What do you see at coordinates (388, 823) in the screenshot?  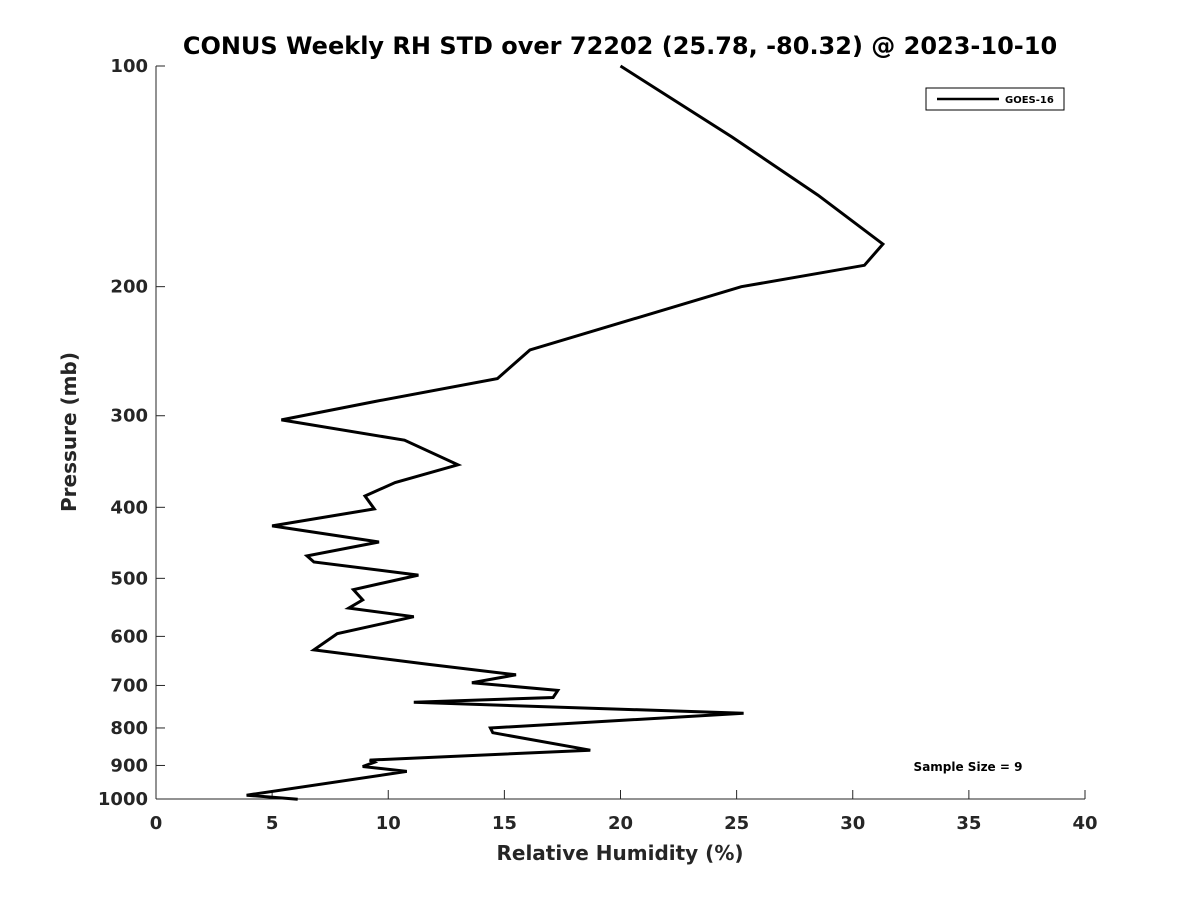 I see `x-tick-label: 10` at bounding box center [388, 823].